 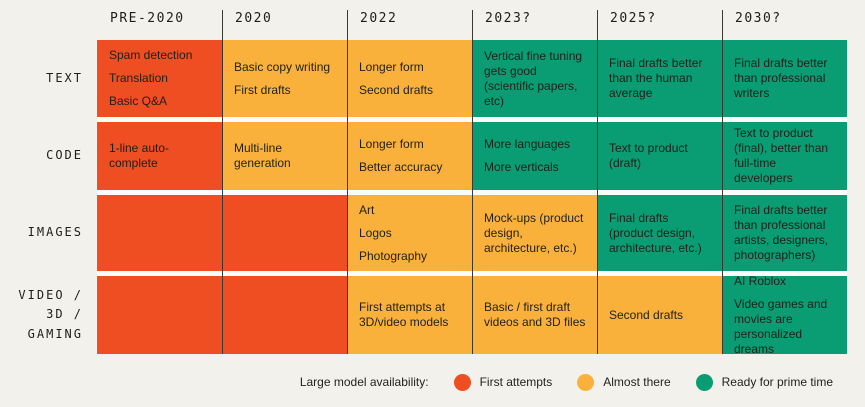 I want to click on cell-text: Spam detection, so click(x=151, y=55).